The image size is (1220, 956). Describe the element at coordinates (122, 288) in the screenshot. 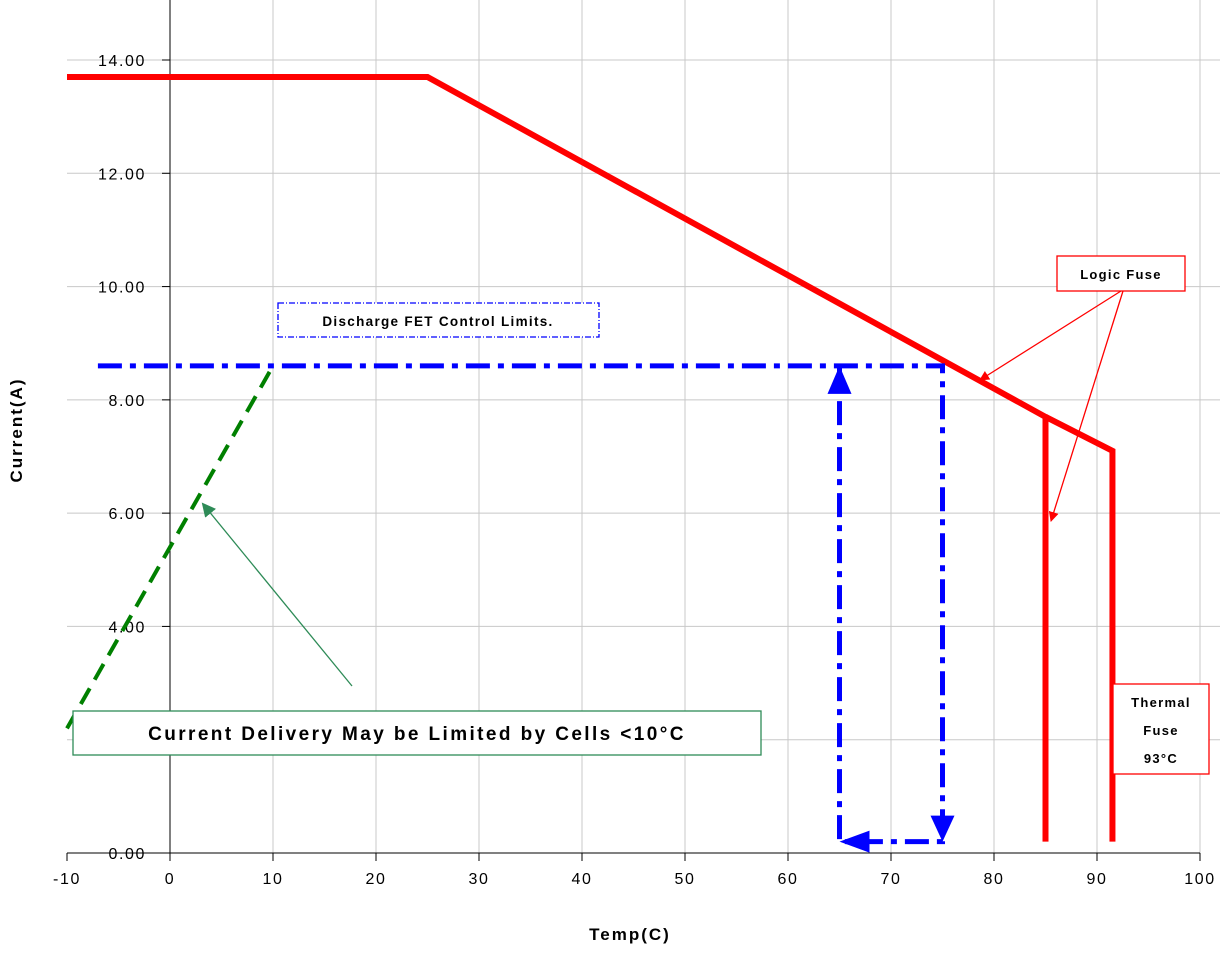

I see `y-tick-label: 10.00` at that location.